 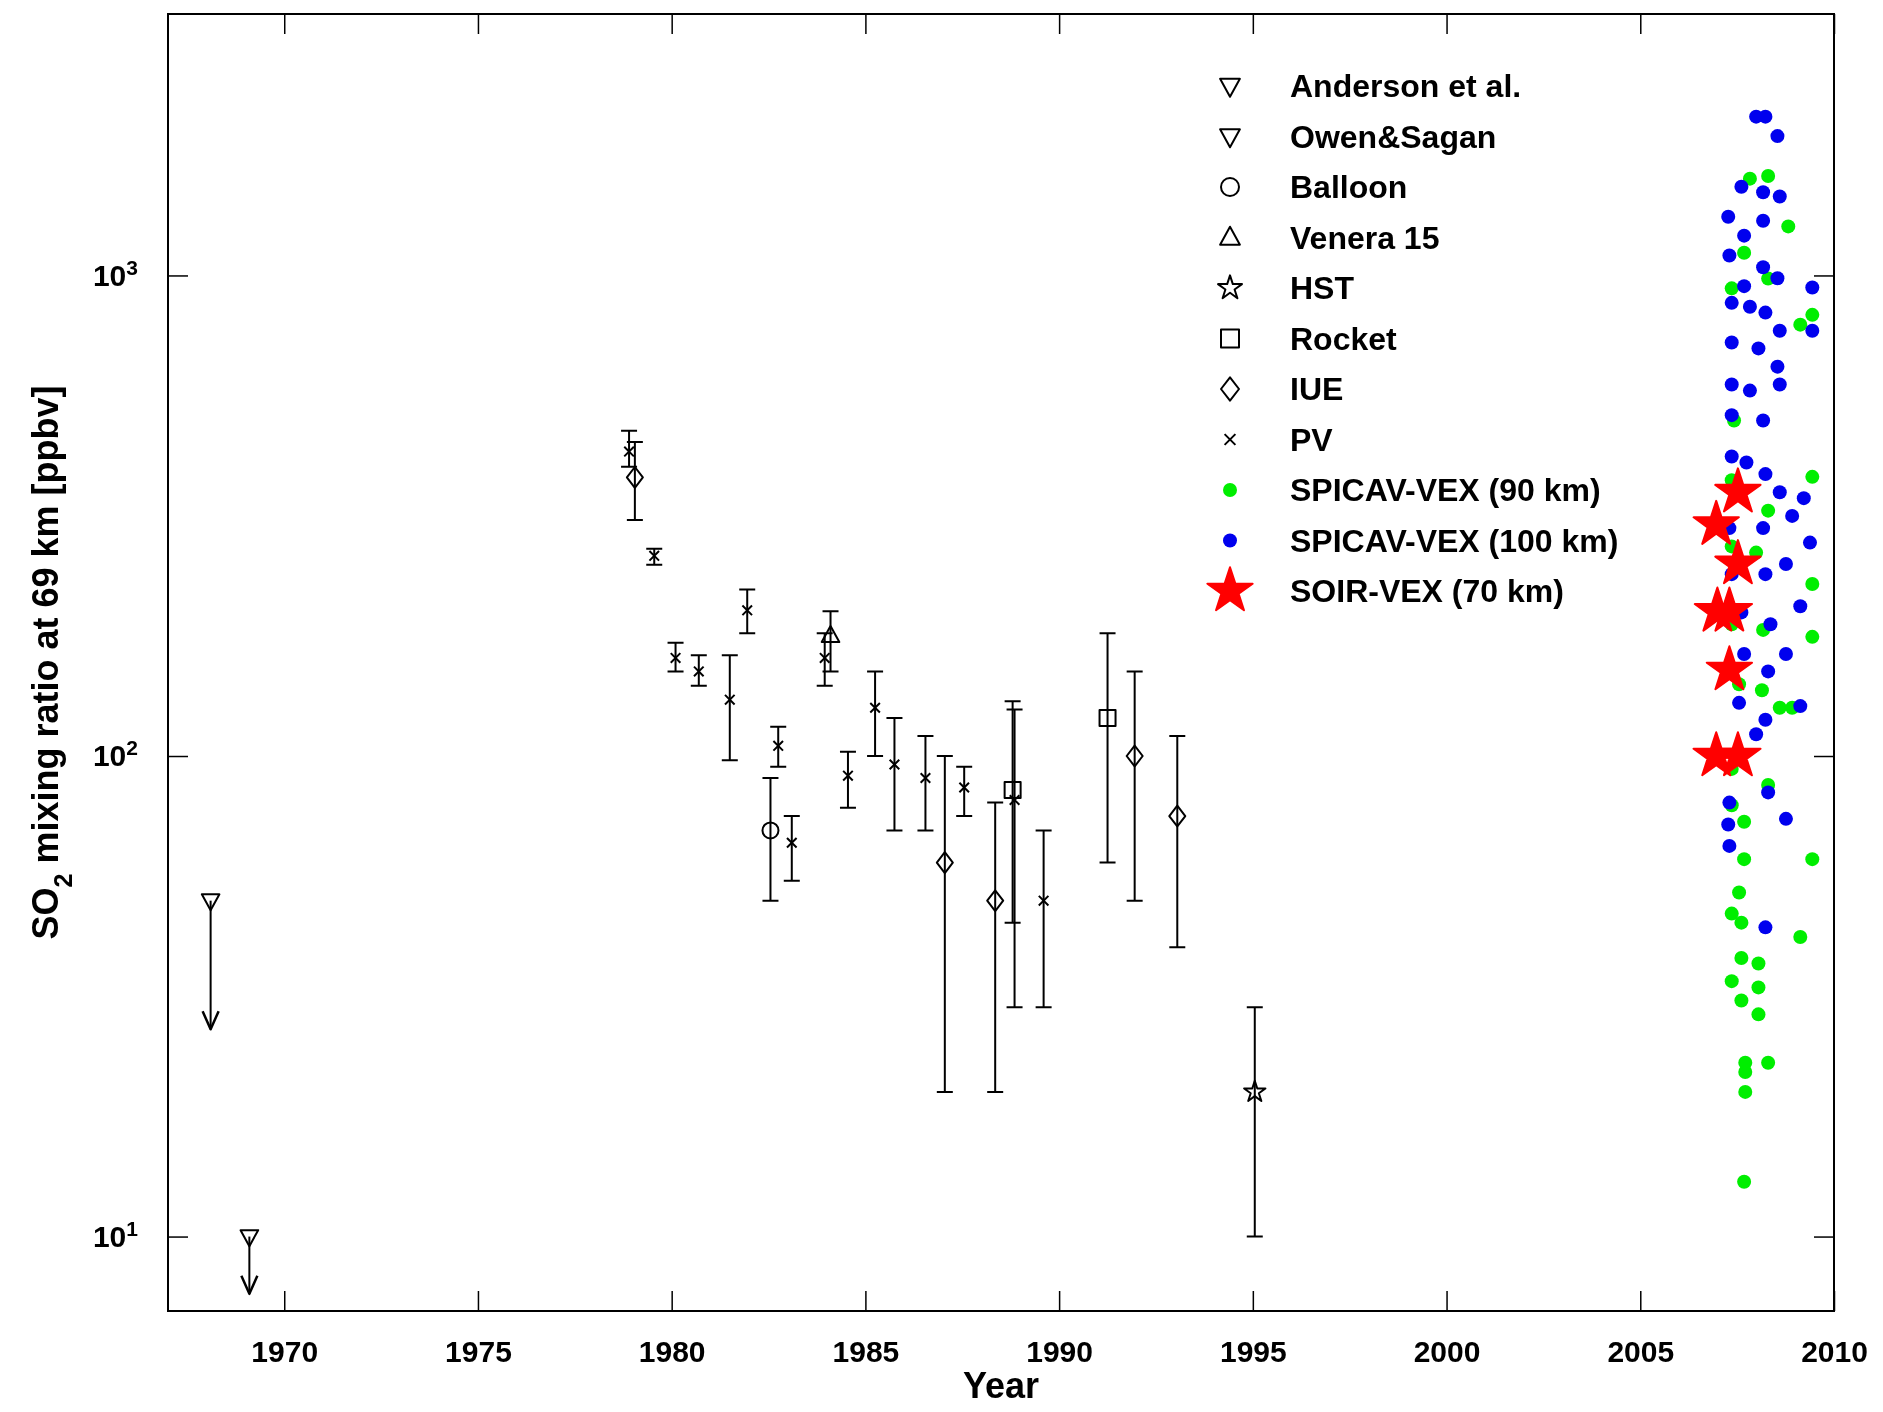 I want to click on legend-label: Balloon, so click(x=1349, y=187).